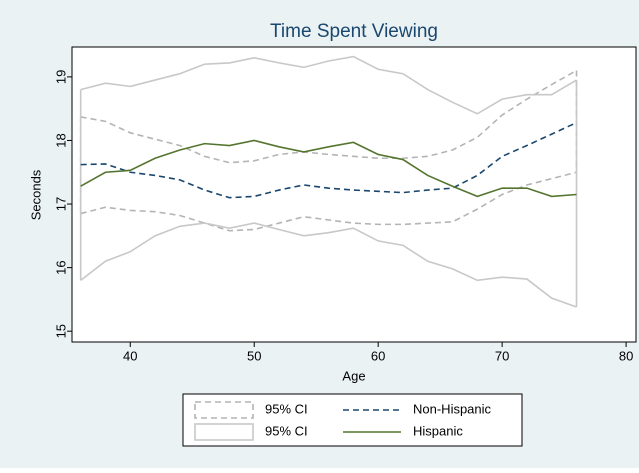 This screenshot has width=639, height=473. What do you see at coordinates (60, 77) in the screenshot?
I see `y-tick-label: 19` at bounding box center [60, 77].